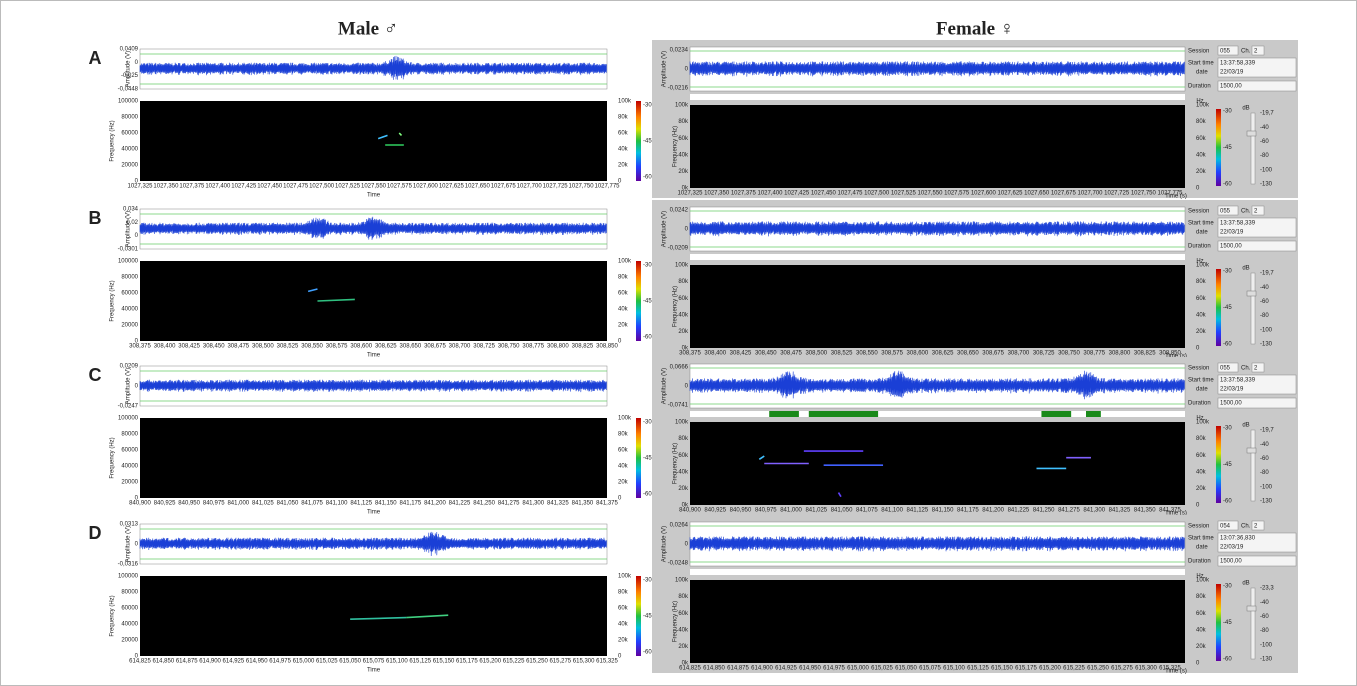  I want to click on panel-label: B, so click(95, 218).